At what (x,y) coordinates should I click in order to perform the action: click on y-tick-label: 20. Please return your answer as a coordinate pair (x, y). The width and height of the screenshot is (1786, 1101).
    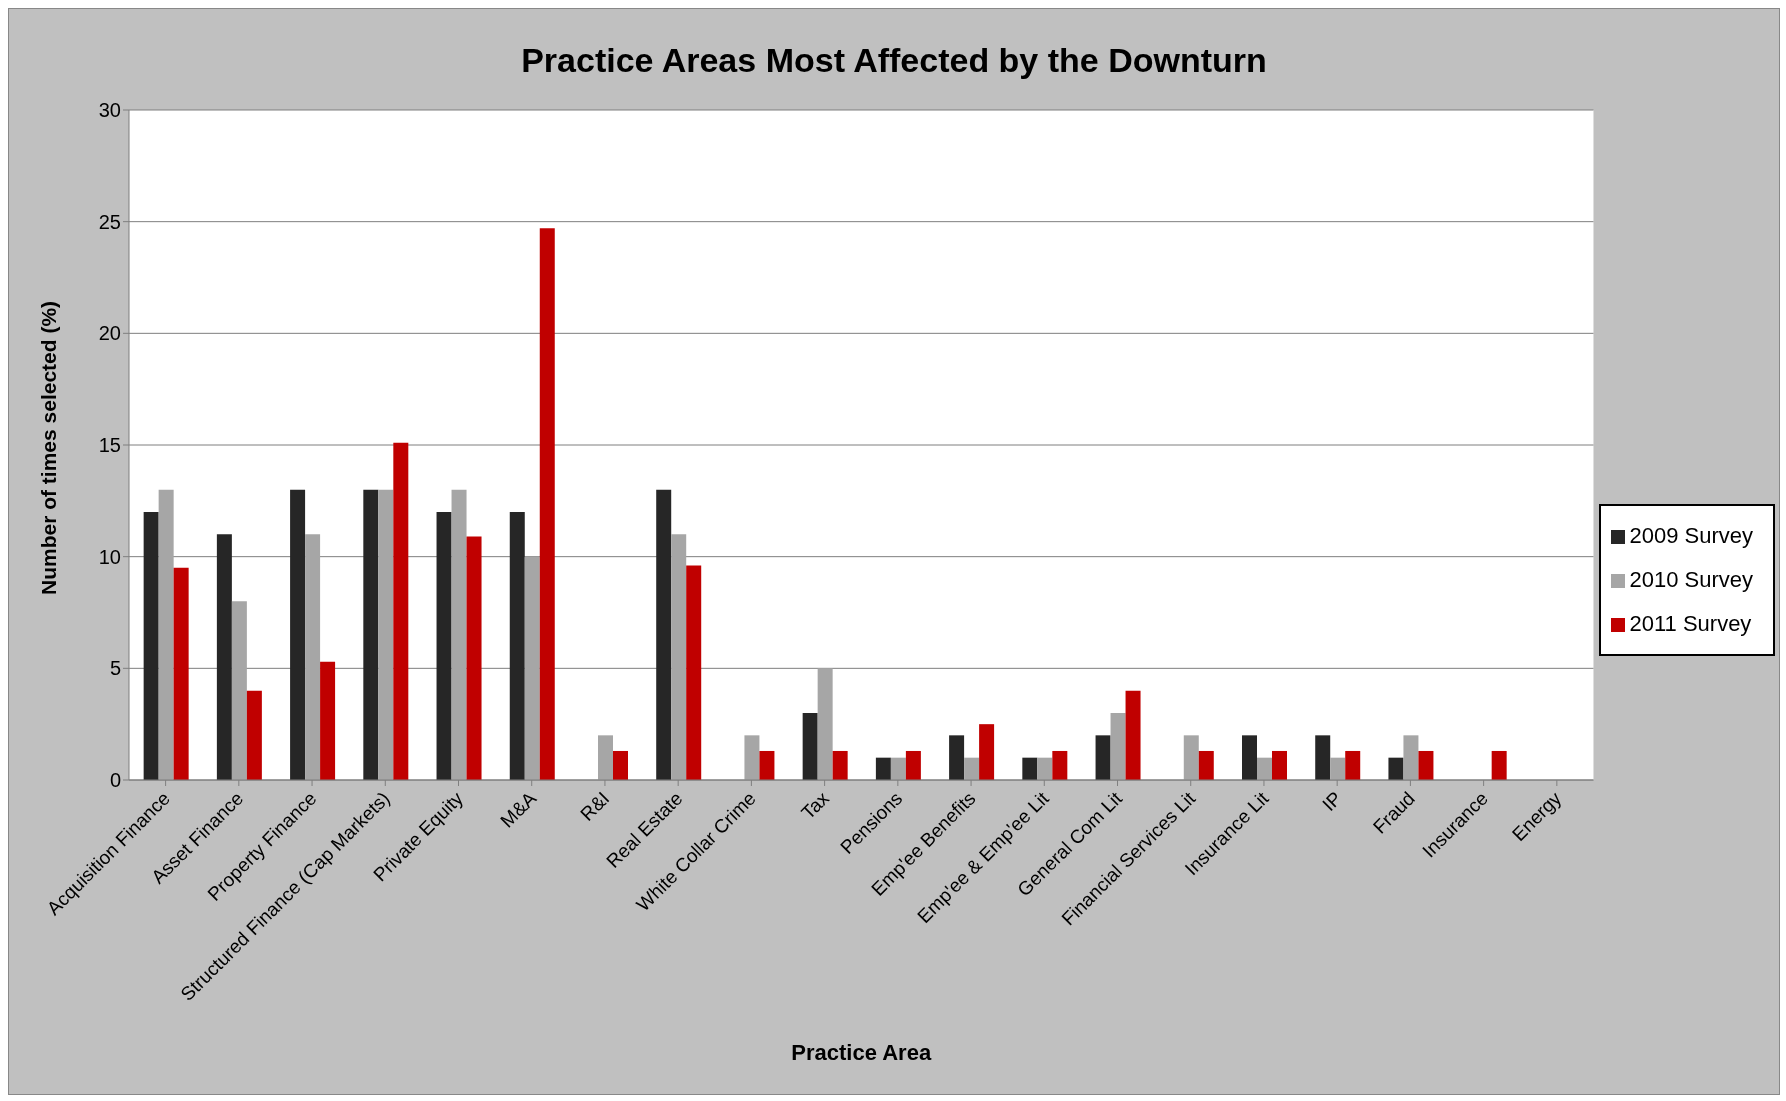
    Looking at the image, I should click on (109, 333).